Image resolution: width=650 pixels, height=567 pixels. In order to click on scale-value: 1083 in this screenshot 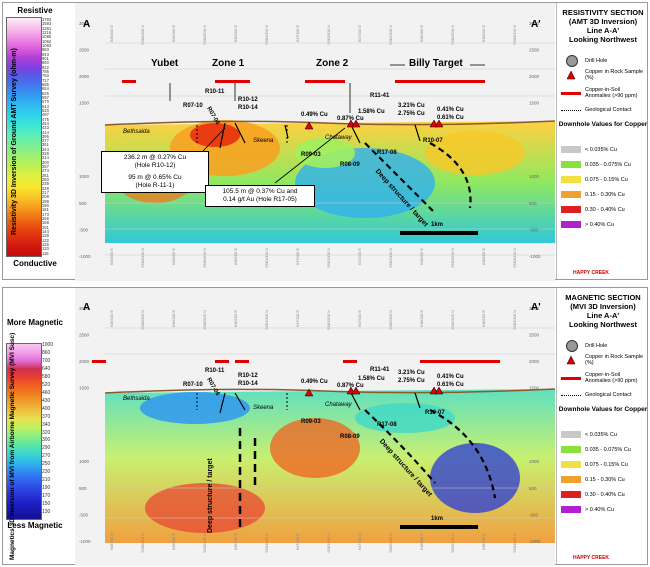, I will do `click(47, 45)`.